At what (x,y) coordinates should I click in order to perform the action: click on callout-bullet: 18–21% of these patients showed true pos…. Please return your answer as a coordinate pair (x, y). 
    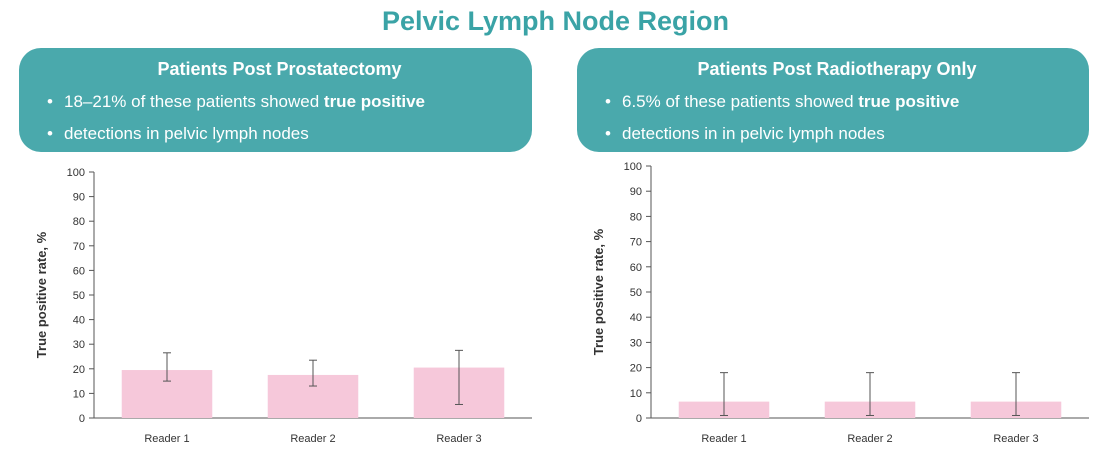
    Looking at the image, I should click on (279, 102).